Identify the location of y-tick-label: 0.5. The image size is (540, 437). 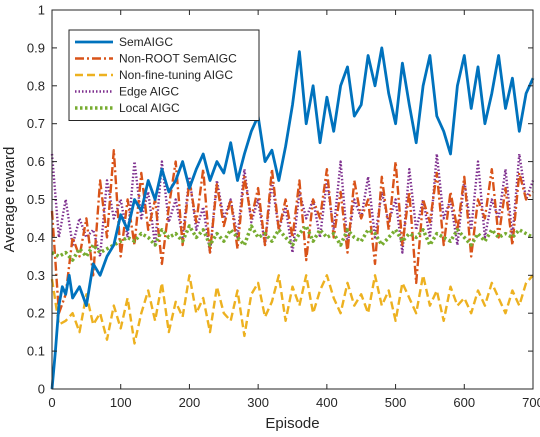
(36, 199).